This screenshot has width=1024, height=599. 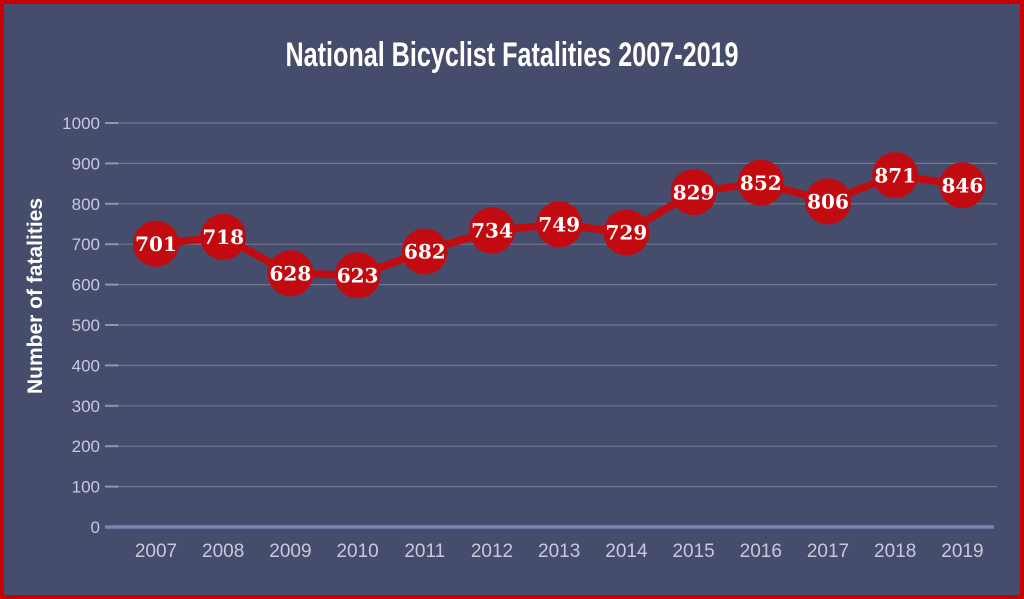 I want to click on data-point-label: 701, so click(x=156, y=244).